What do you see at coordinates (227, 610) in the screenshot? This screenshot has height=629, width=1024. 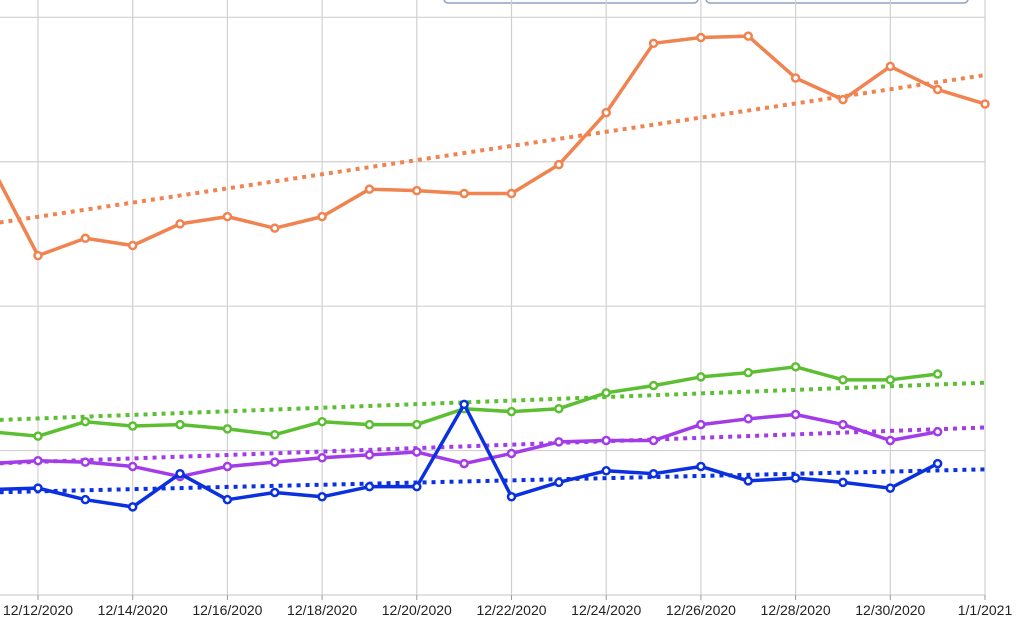 I see `x-tick-label: 12/16/2020` at bounding box center [227, 610].